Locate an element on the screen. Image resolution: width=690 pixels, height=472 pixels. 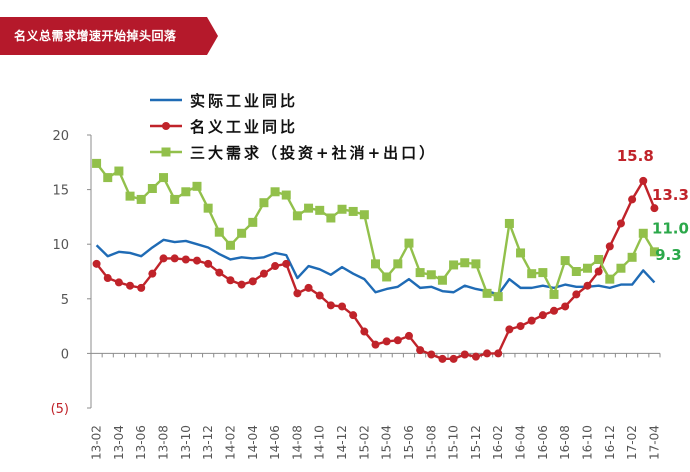
x-tick-label: 14-10 is located at coordinates (320, 442).